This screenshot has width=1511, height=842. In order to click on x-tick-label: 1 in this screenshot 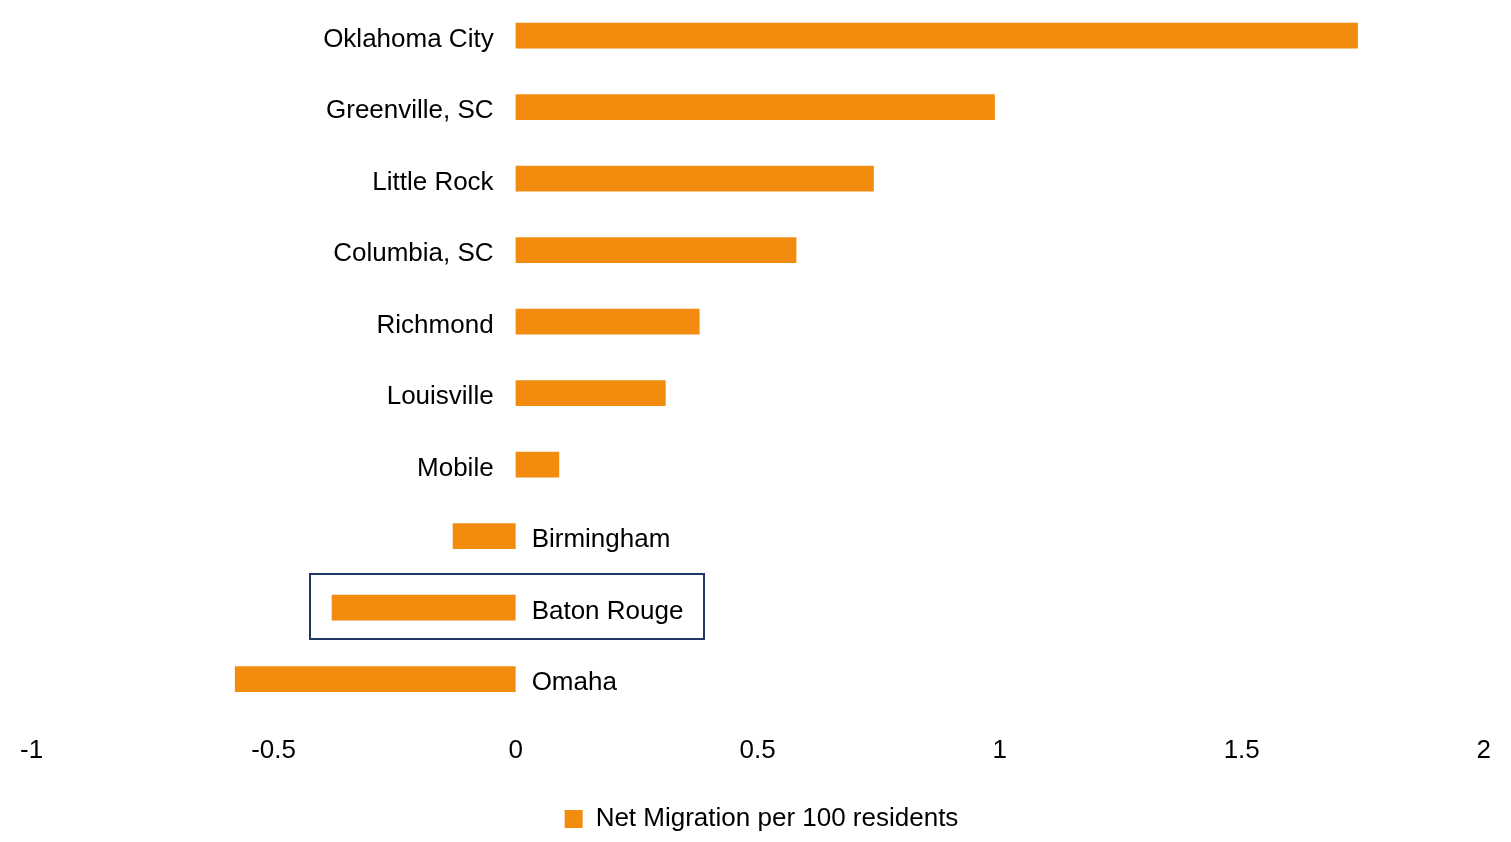, I will do `click(999, 748)`.